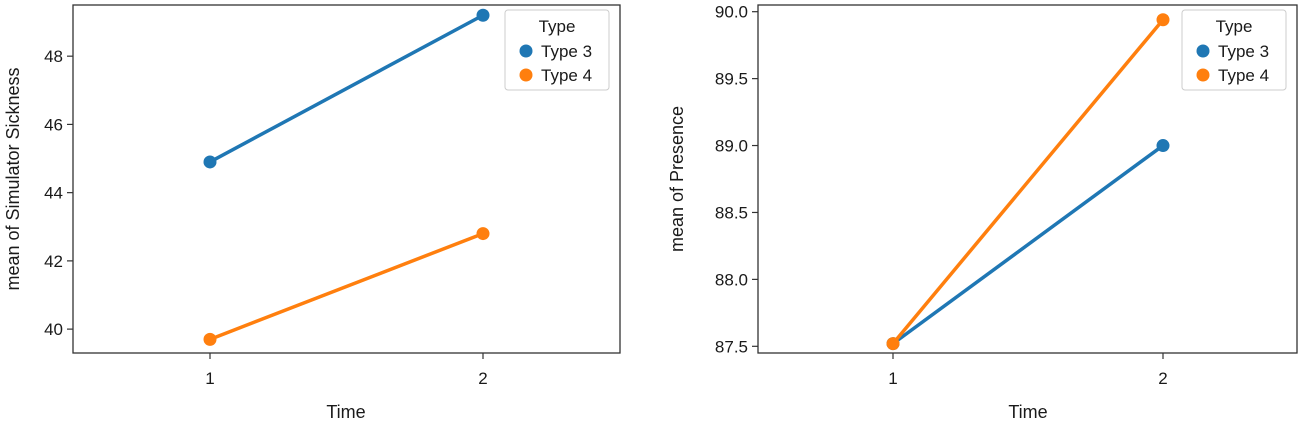 The height and width of the screenshot is (422, 1299). I want to click on y-axis-left: 40 42 44 46 48, so click(58, 193).